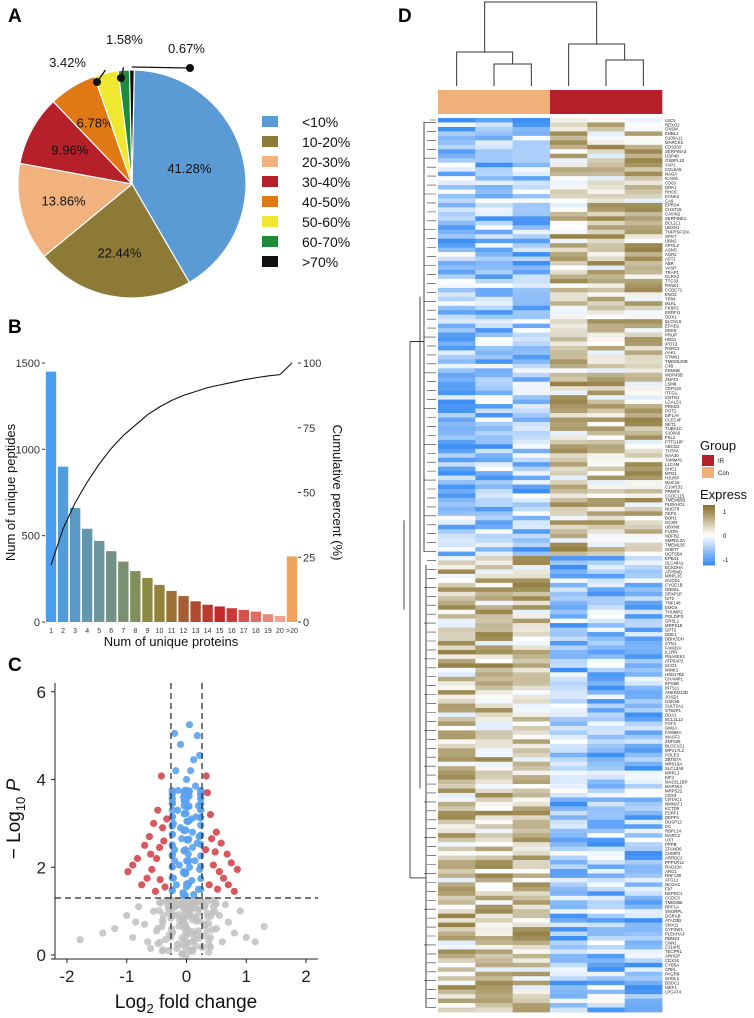  What do you see at coordinates (672, 813) in the screenshot?
I see `row-label: ESRF1` at bounding box center [672, 813].